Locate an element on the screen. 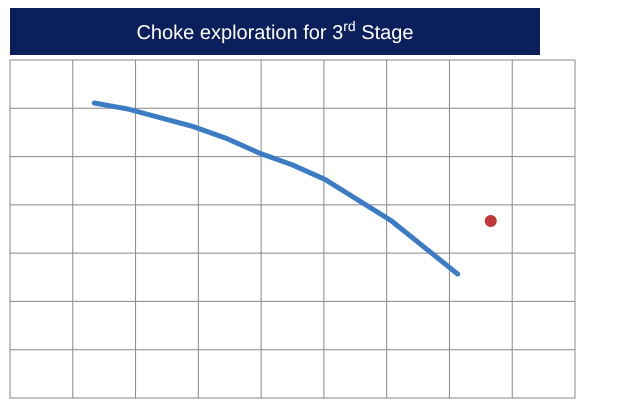 The image size is (621, 402). chart-title: Choke exploration for 3$^{rd}$ Stage is located at coordinates (275, 31).